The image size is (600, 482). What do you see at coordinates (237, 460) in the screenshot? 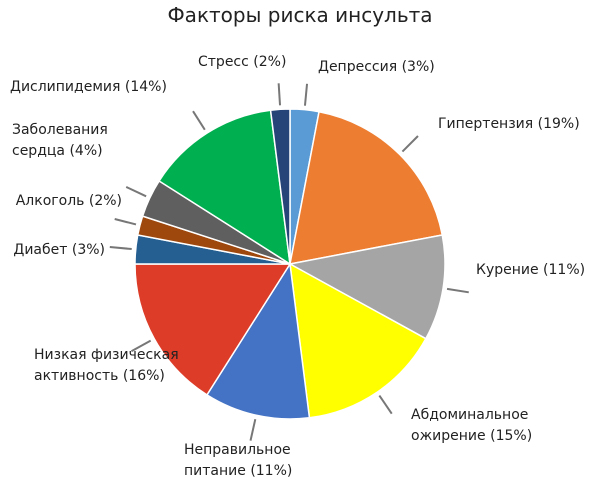
I see `category-label: Неправильное питание` at bounding box center [237, 460].